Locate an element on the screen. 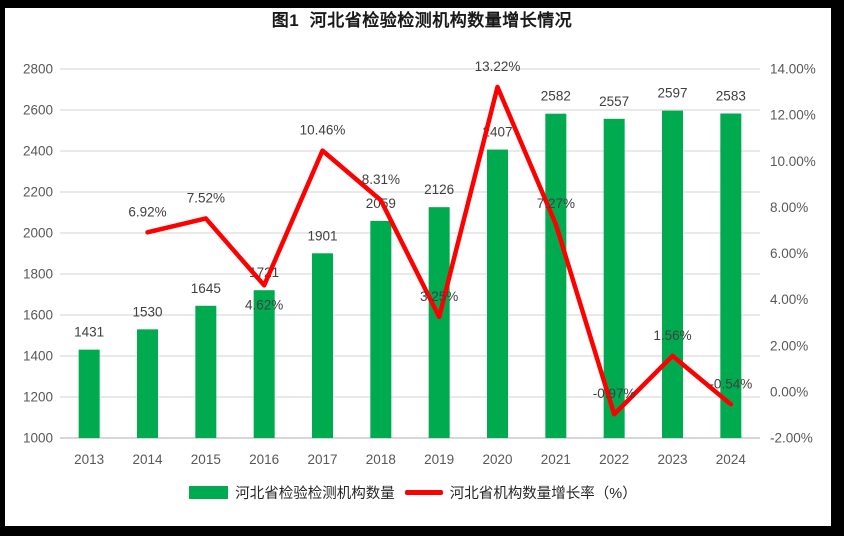 The width and height of the screenshot is (844, 536). left-axis-tick-label: 2000 is located at coordinates (38, 233).